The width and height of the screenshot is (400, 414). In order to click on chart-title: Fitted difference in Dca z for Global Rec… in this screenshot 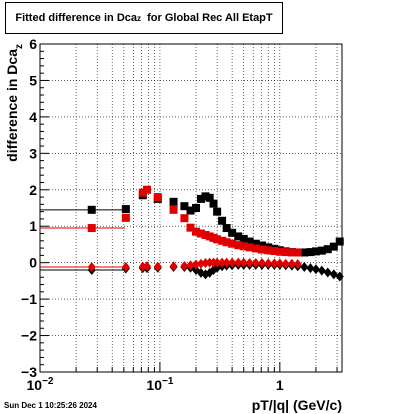, I will do `click(144, 18)`.